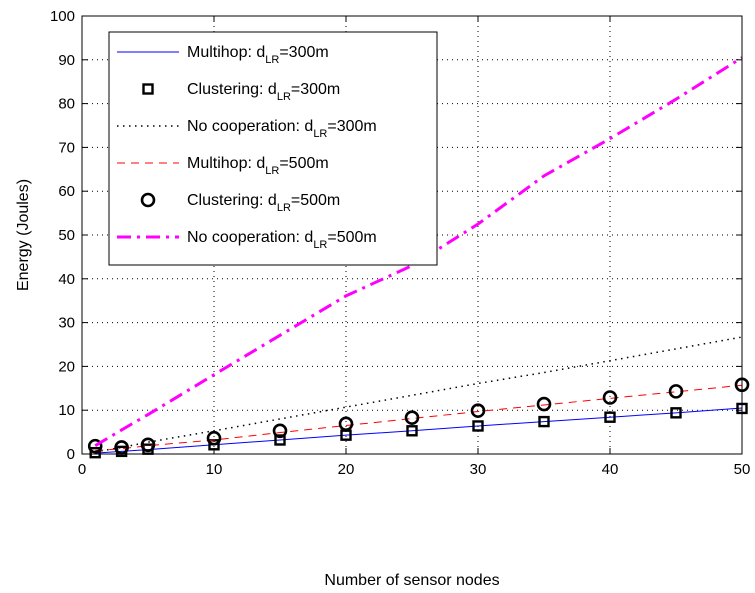 The image size is (755, 593). Describe the element at coordinates (478, 469) in the screenshot. I see `x-tick-label: 30` at that location.